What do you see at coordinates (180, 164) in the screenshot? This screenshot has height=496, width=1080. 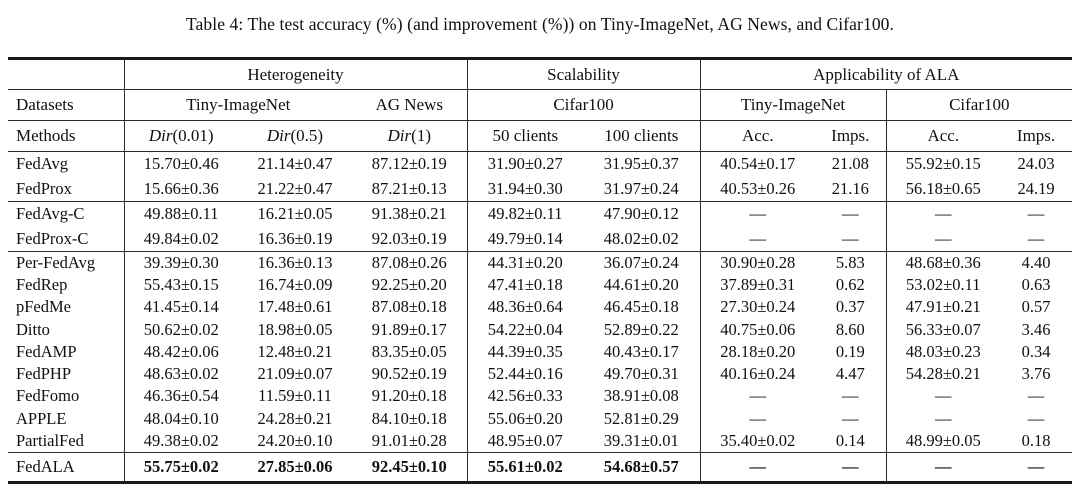 I see `value-cell: 15.70±0.46` at bounding box center [180, 164].